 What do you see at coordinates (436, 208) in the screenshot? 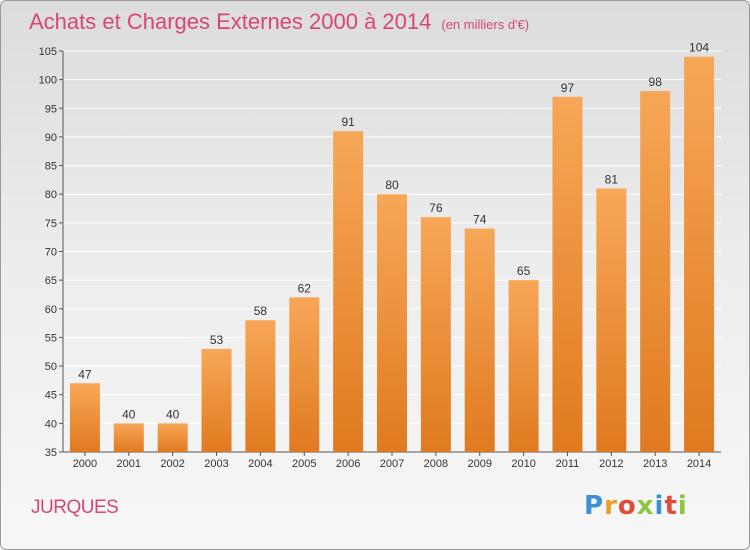
I see `bar-value-label: 76` at bounding box center [436, 208].